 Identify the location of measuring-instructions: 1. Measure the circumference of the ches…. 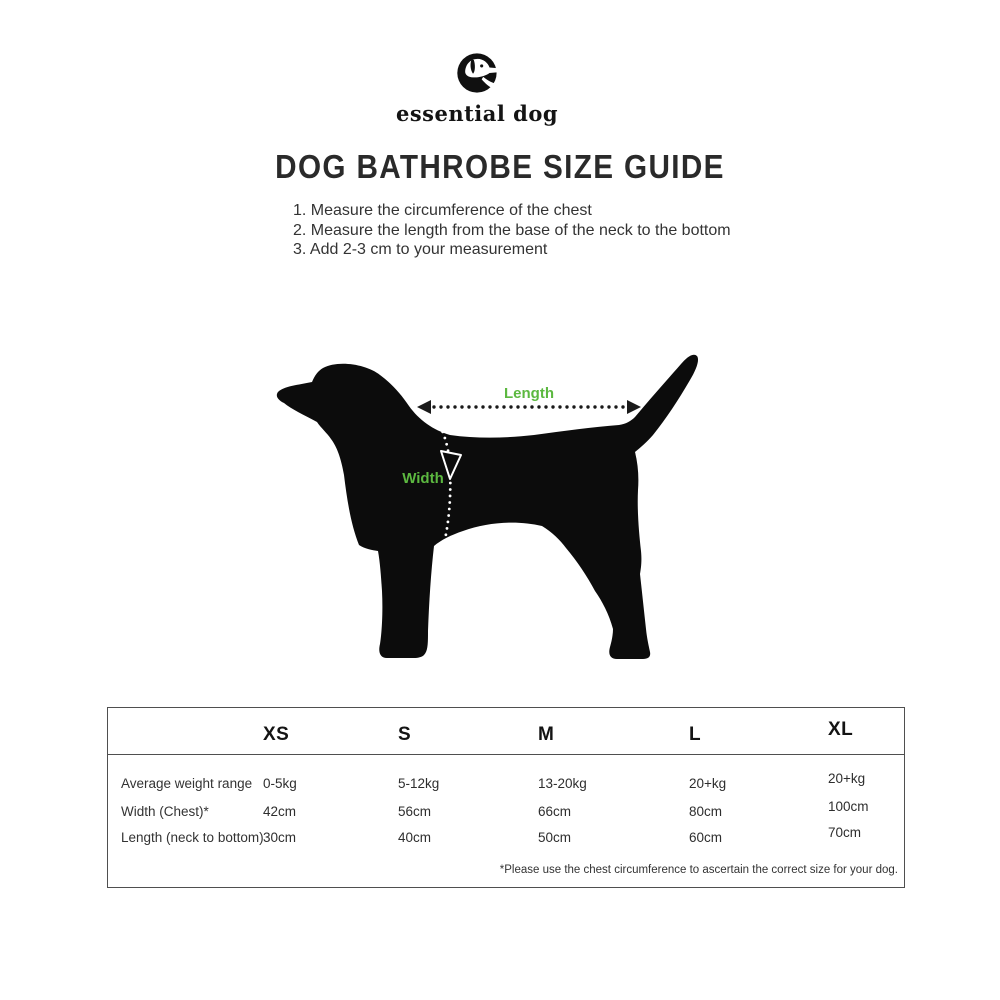
(512, 230).